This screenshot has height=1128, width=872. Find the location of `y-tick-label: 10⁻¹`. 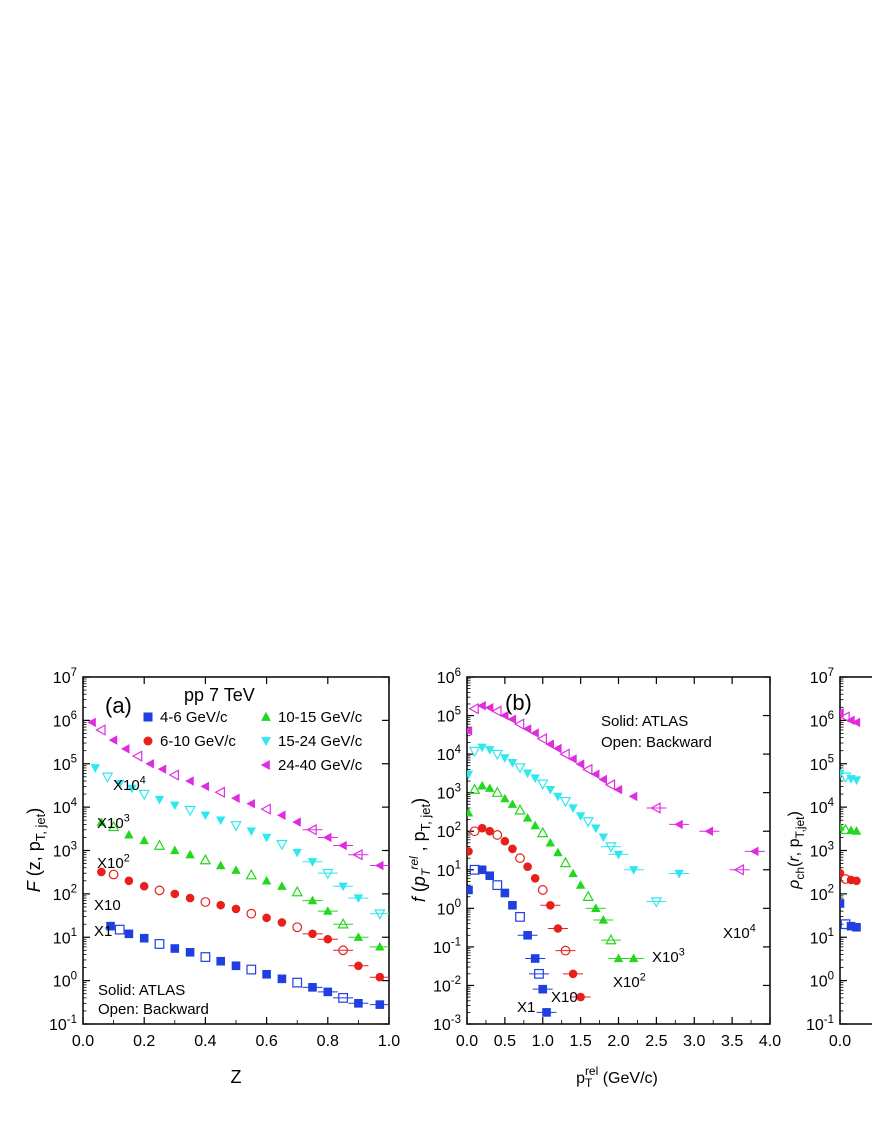

y-tick-label: 10⁻¹ is located at coordinates (820, 1024).